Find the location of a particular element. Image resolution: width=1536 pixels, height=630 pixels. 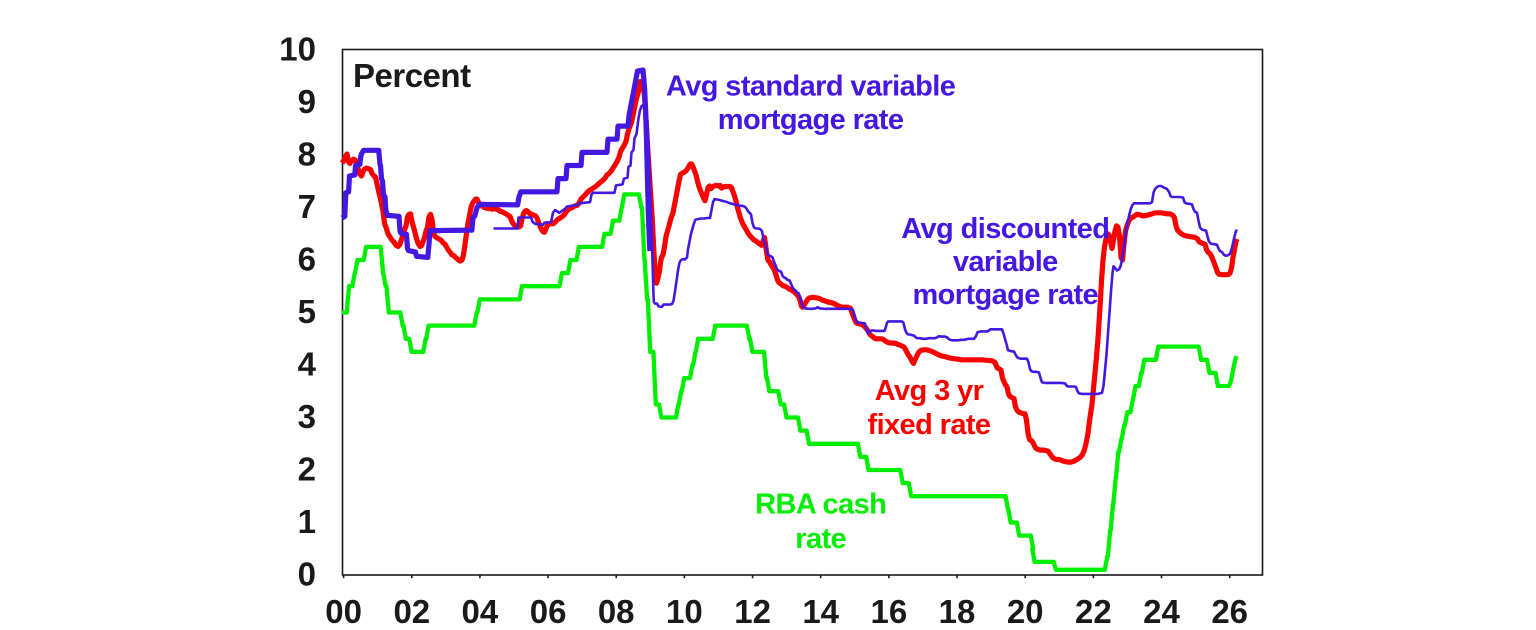

svg-text: 02 is located at coordinates (411, 611).